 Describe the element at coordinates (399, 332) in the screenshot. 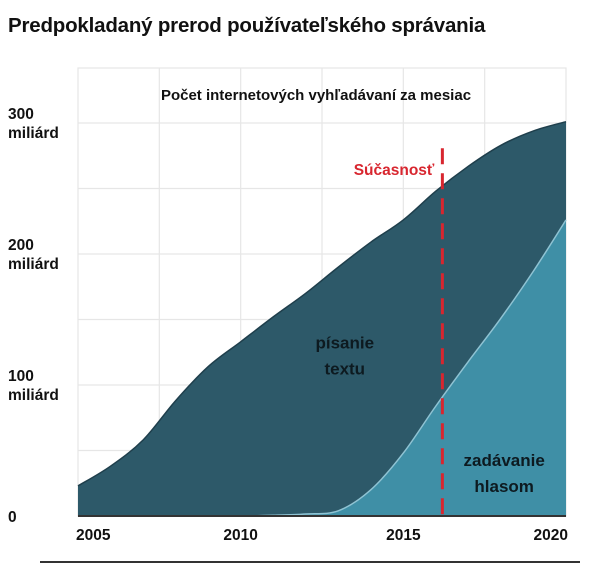

I see `present-annotation: Súčasnosť` at that location.